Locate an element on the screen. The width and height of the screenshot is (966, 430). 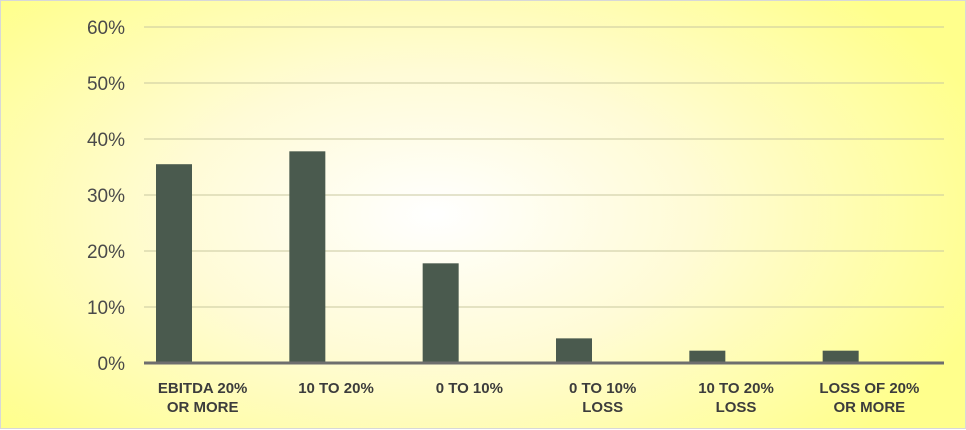
y-tick-label: 0% is located at coordinates (112, 364).